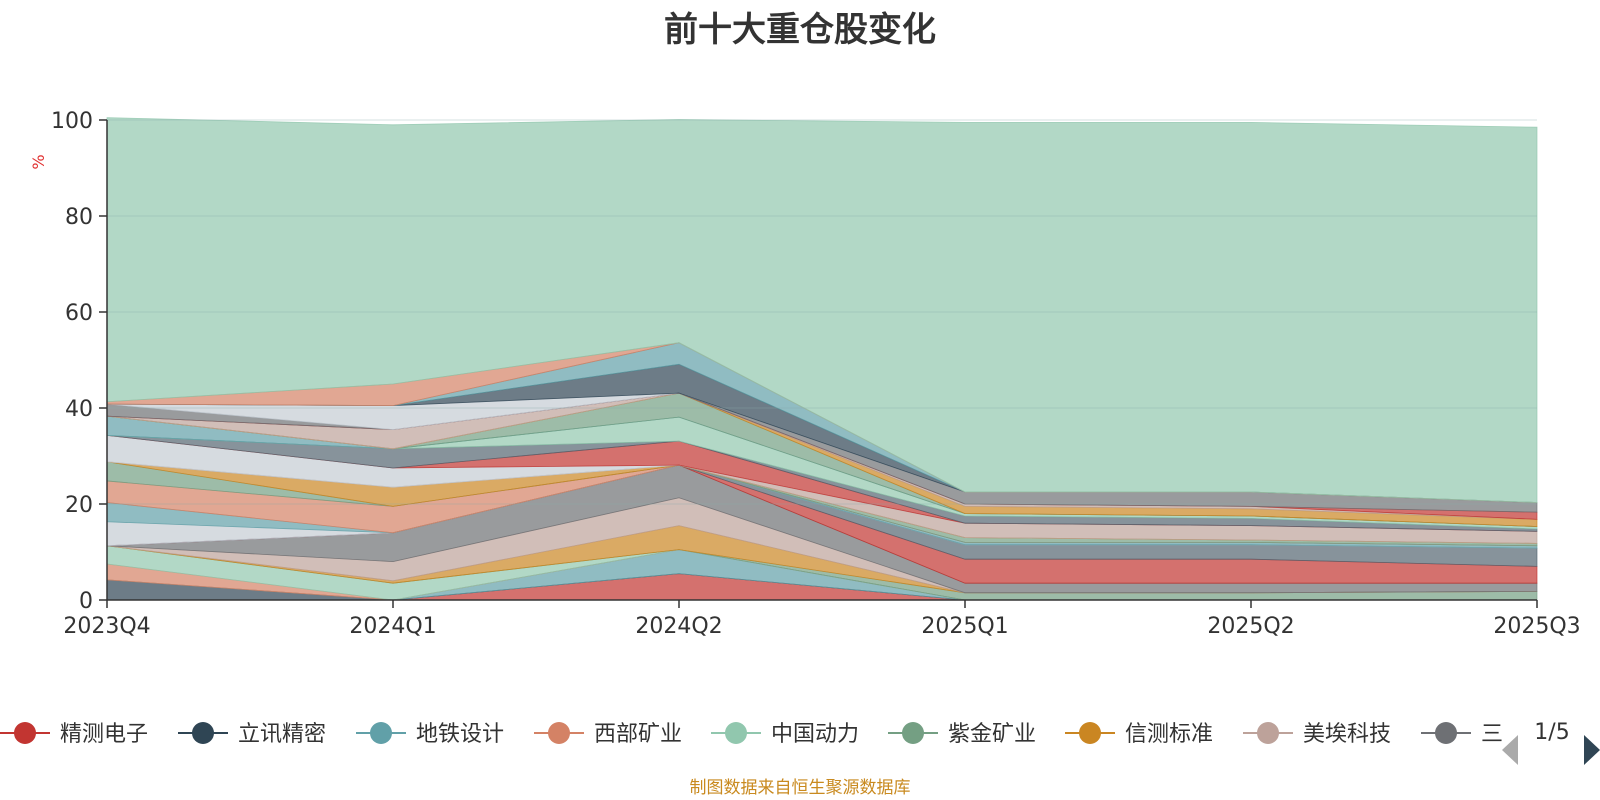  What do you see at coordinates (79, 313) in the screenshot?
I see `y-tick-label: 60` at bounding box center [79, 313].